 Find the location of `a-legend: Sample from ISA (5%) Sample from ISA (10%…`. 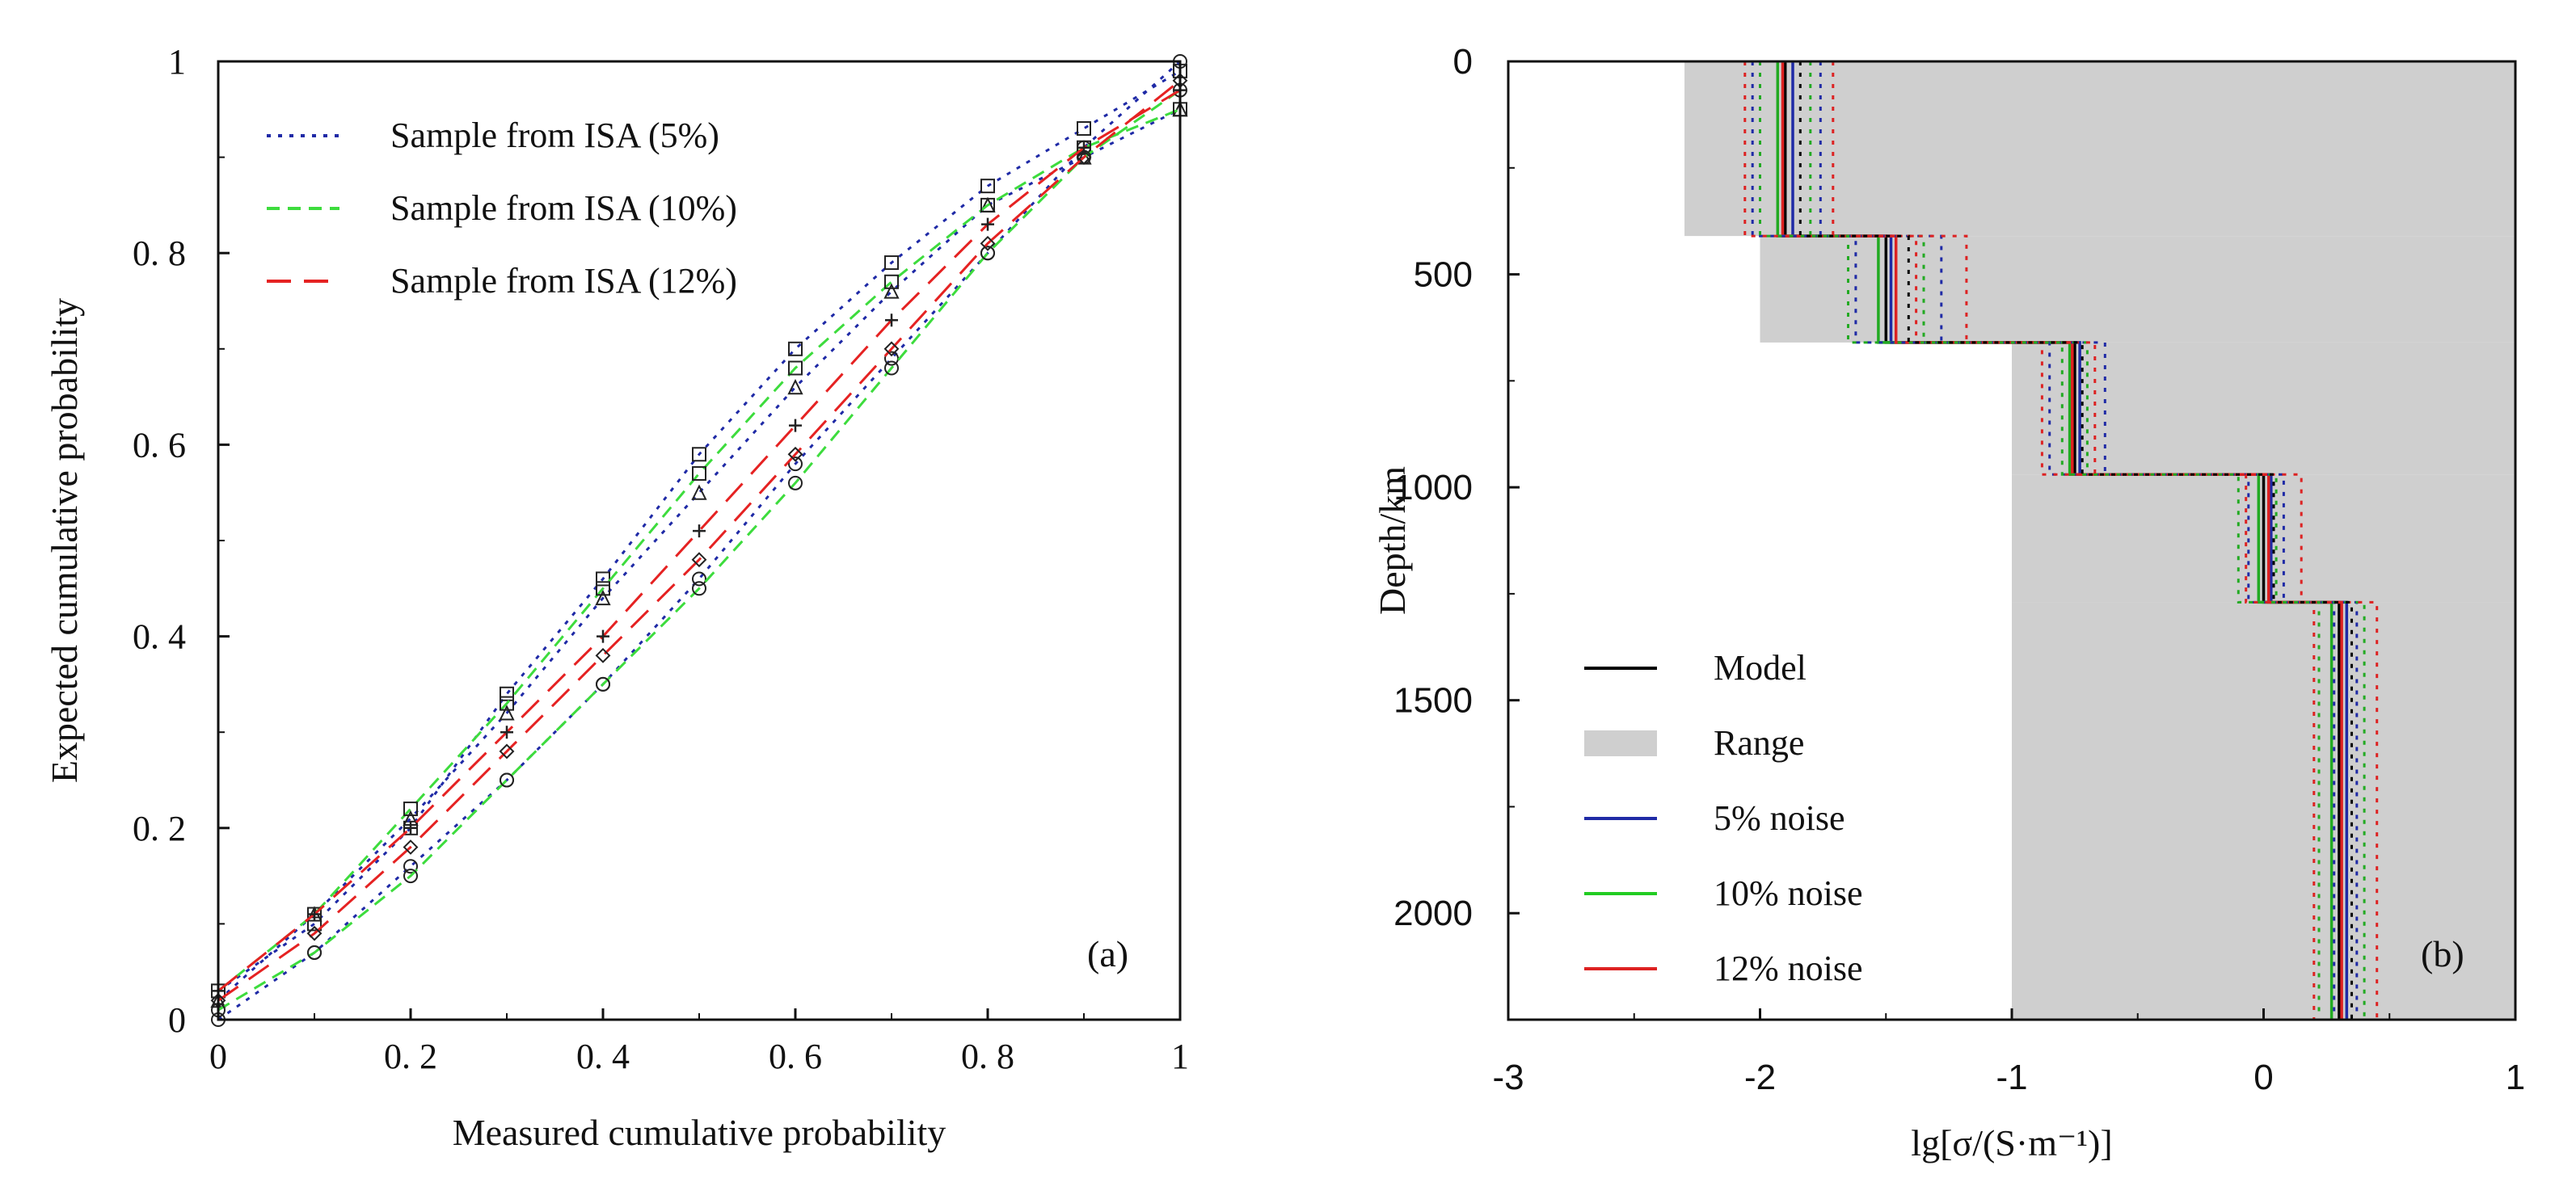

a-legend: Sample from ISA (5%) Sample from ISA (10%… is located at coordinates (502, 208).